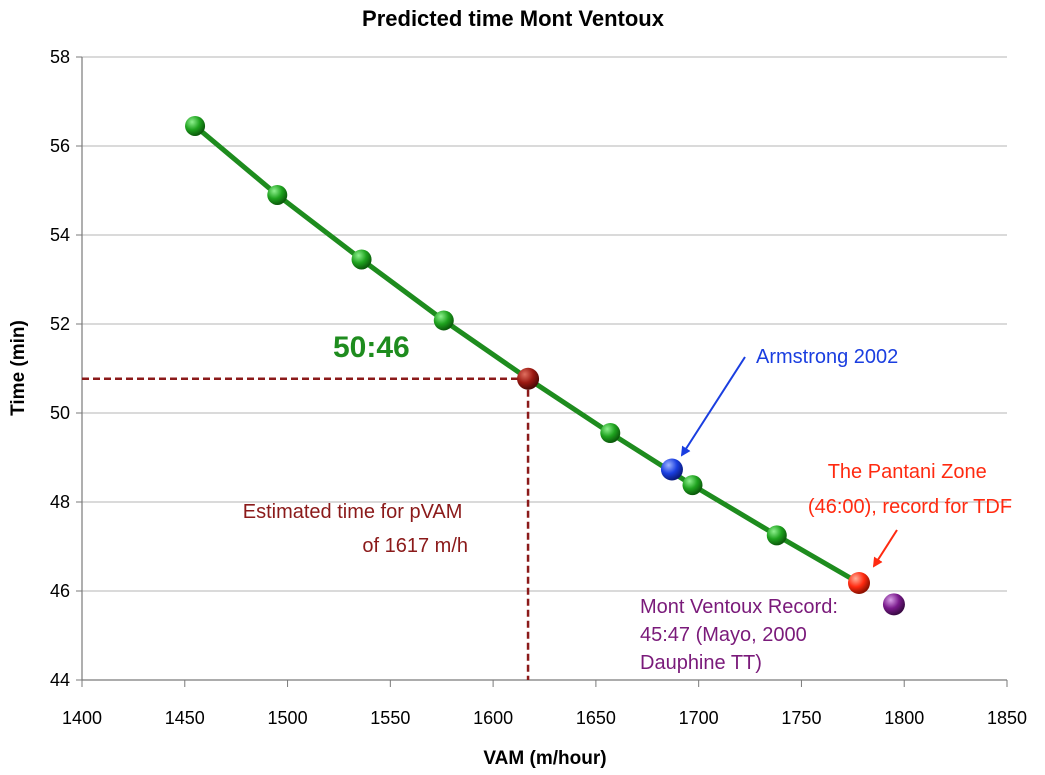 The width and height of the screenshot is (1045, 775). I want to click on annotation-pantani-line-1: The Pantani Zone, so click(907, 472).